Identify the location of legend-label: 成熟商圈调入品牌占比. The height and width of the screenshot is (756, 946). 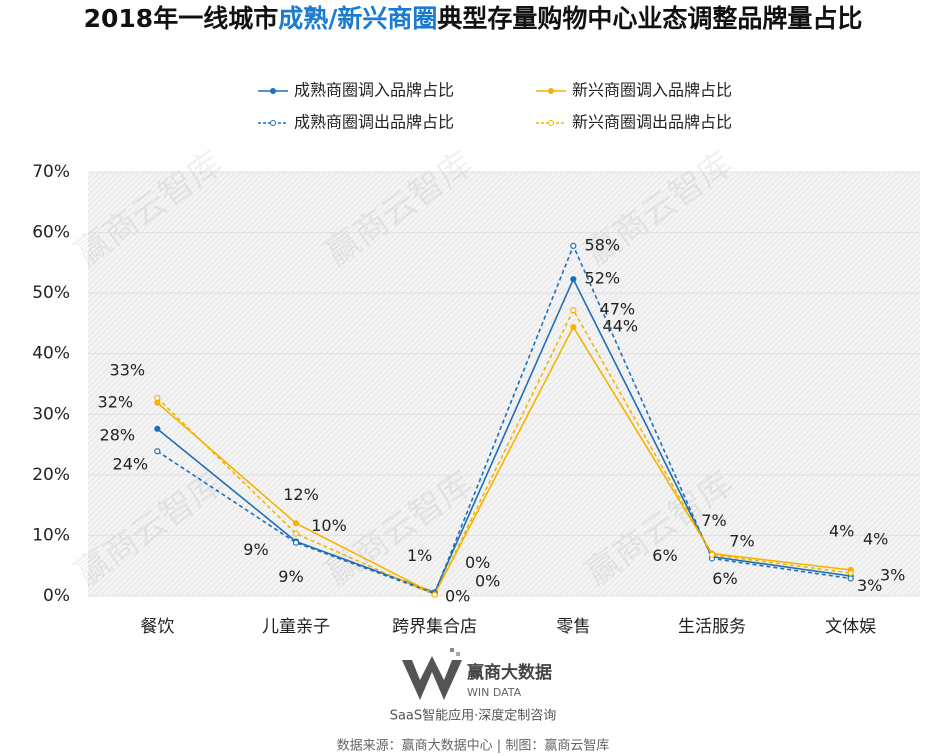
(374, 90).